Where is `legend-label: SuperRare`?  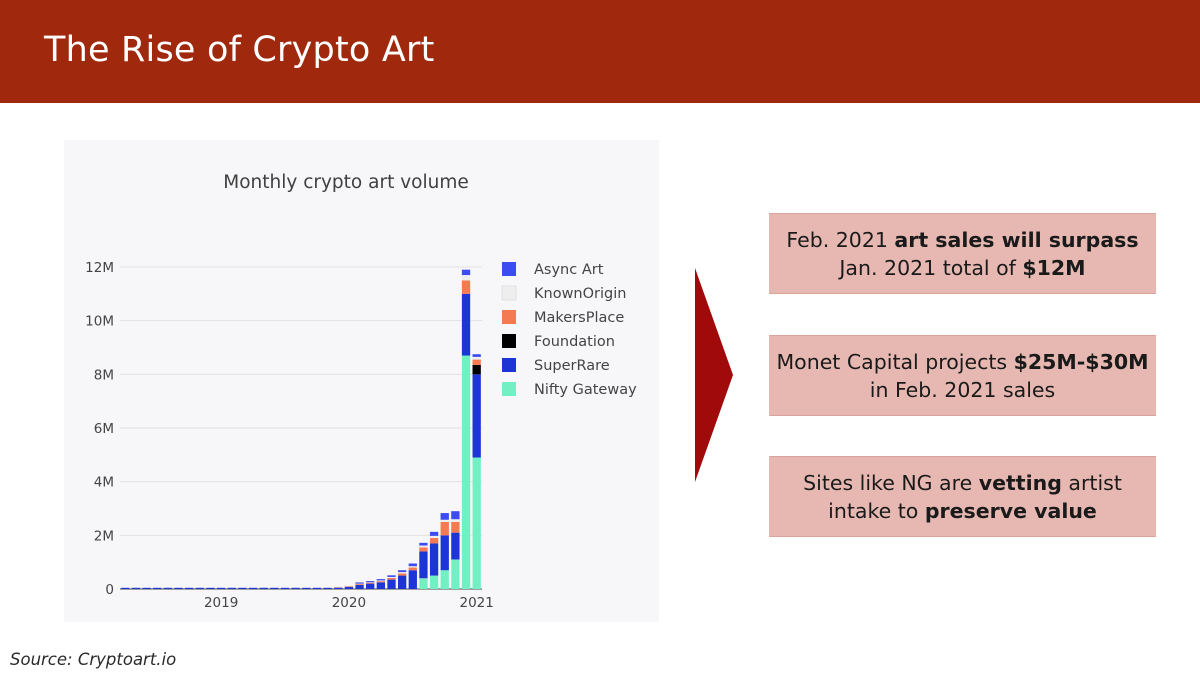 legend-label: SuperRare is located at coordinates (572, 366).